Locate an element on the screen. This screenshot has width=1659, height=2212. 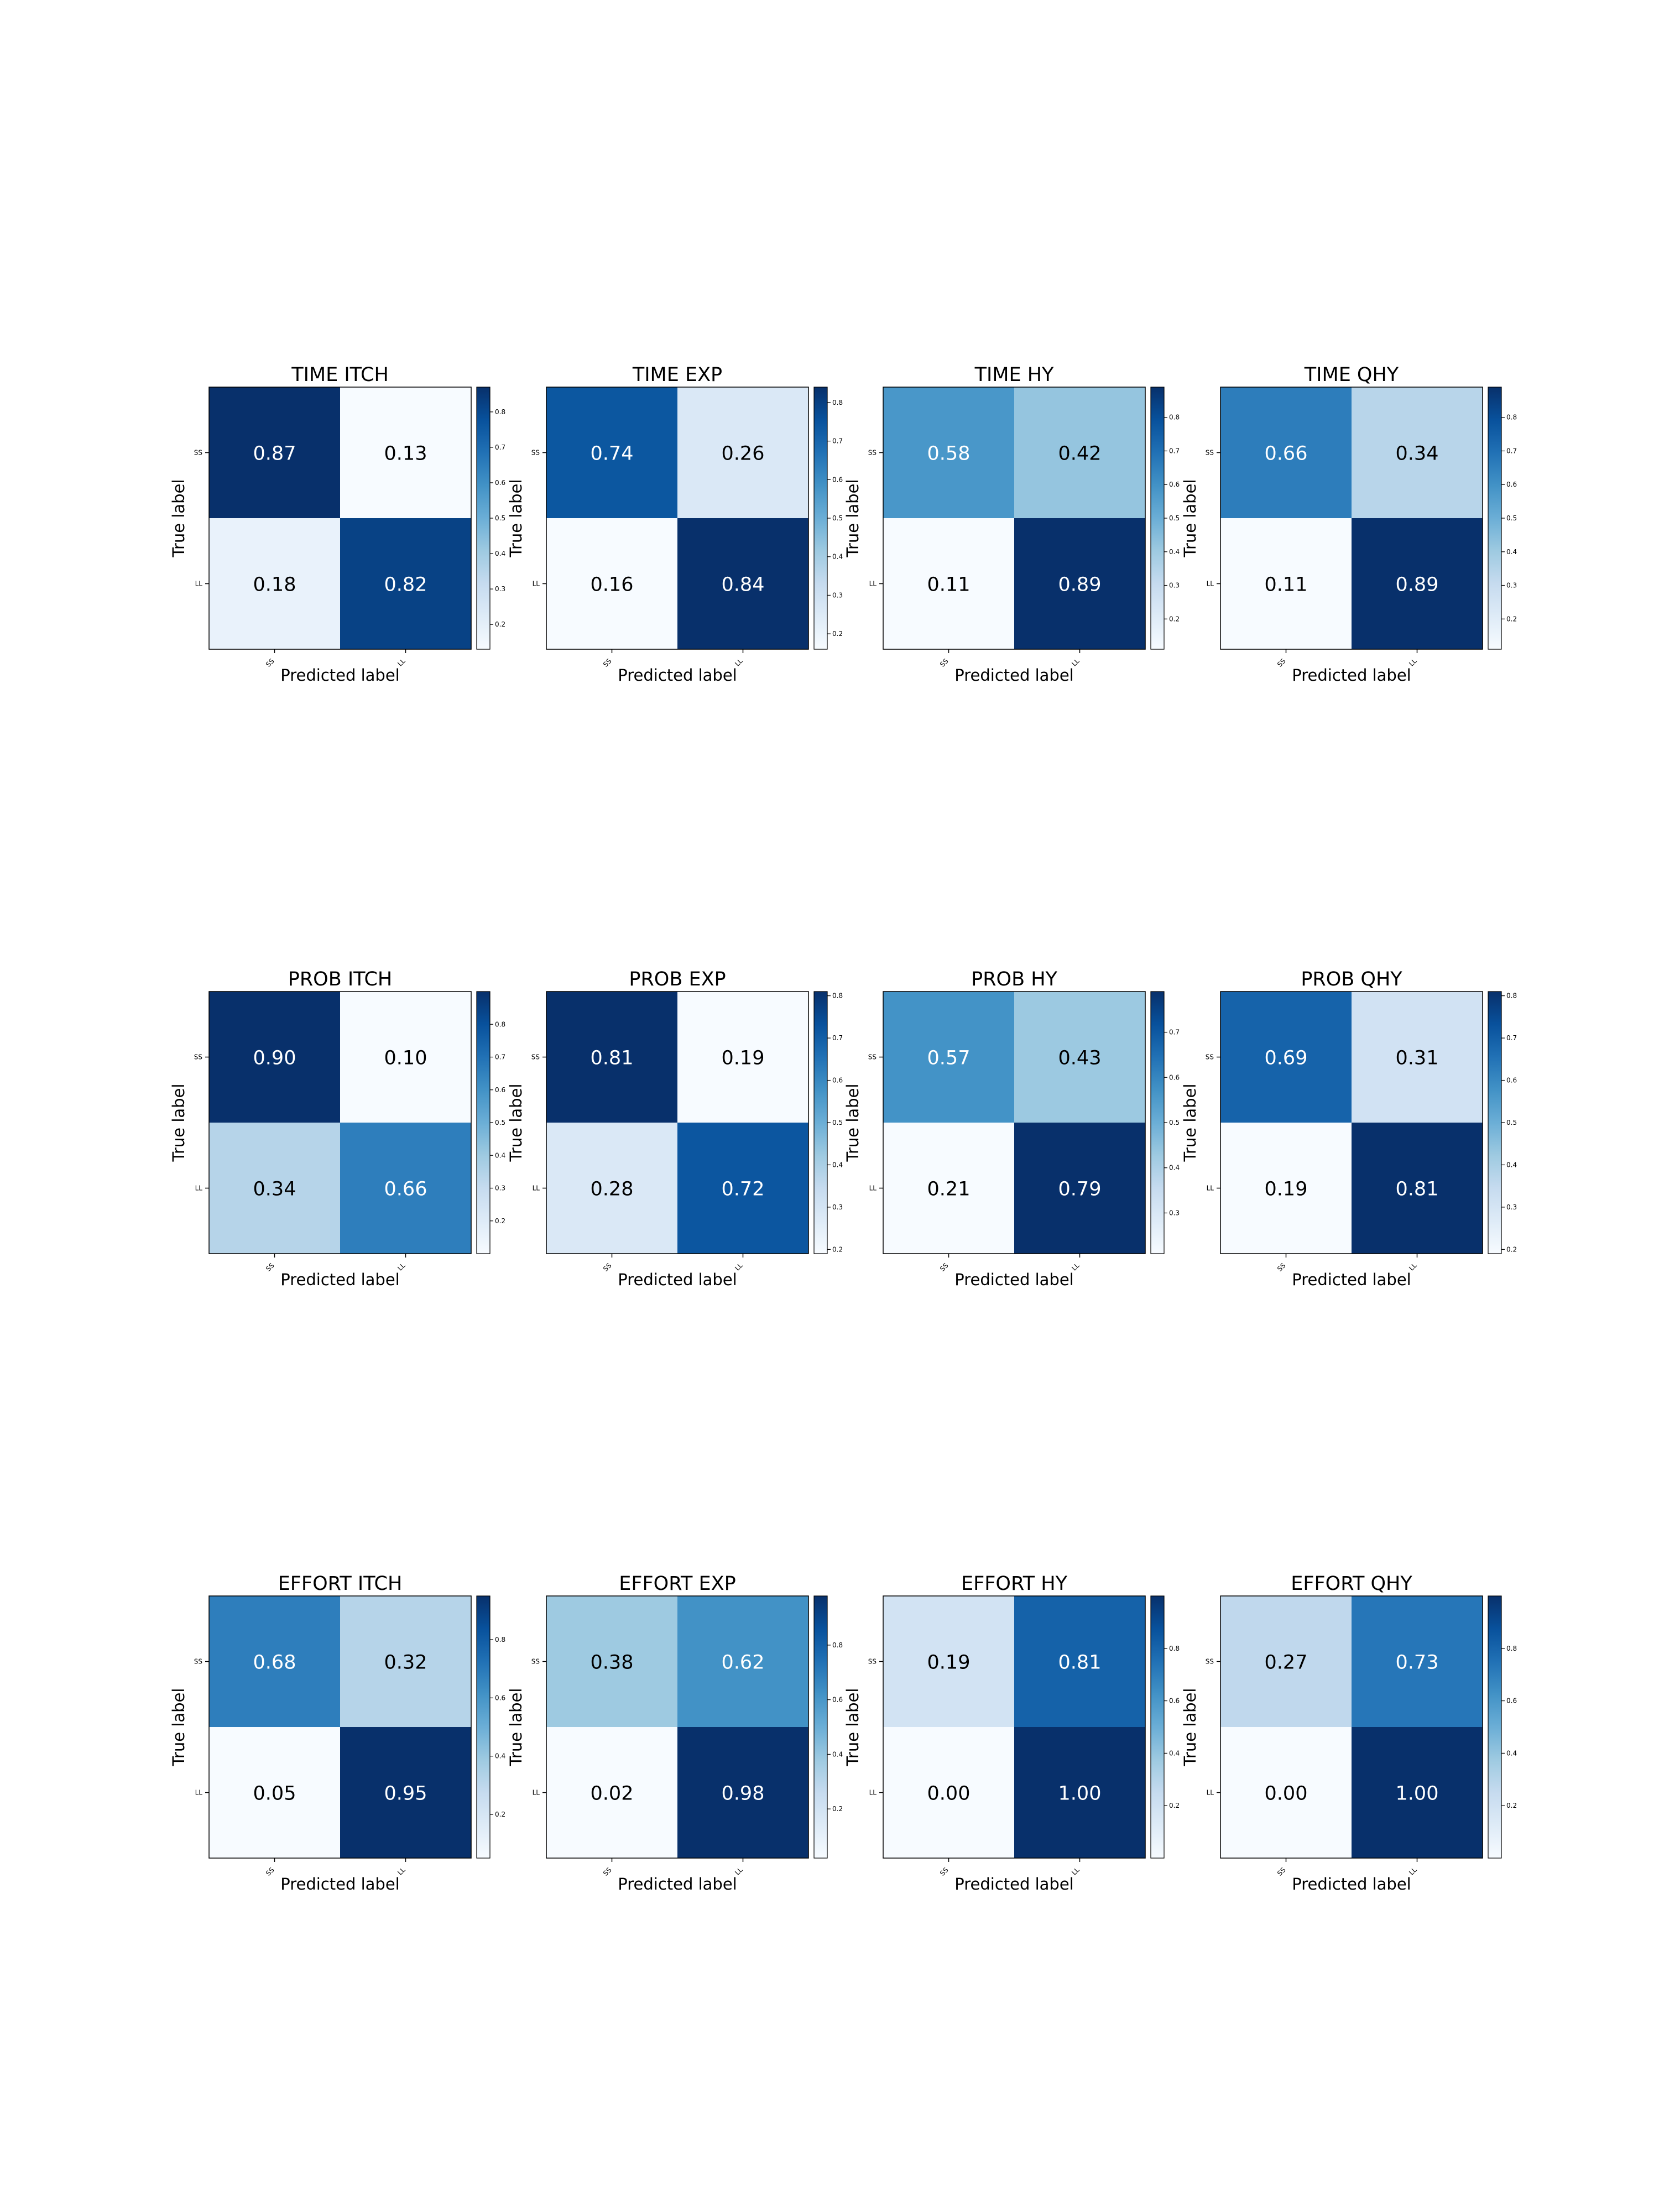
cell-value-label: 0.26 is located at coordinates (744, 454).